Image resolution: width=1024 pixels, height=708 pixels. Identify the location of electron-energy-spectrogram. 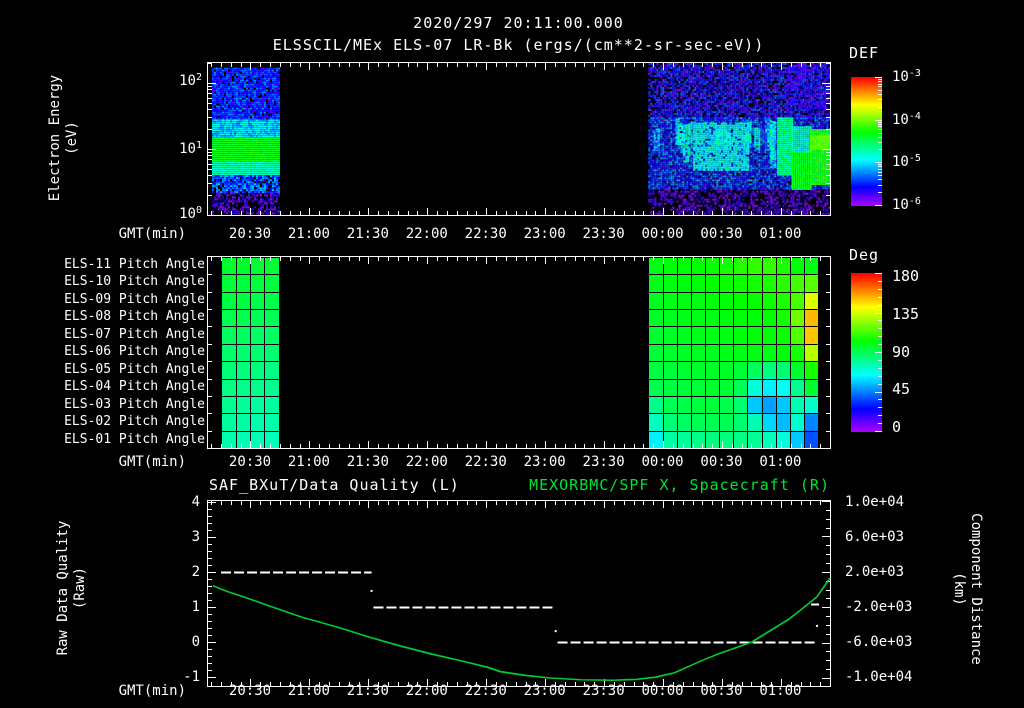
(519, 139).